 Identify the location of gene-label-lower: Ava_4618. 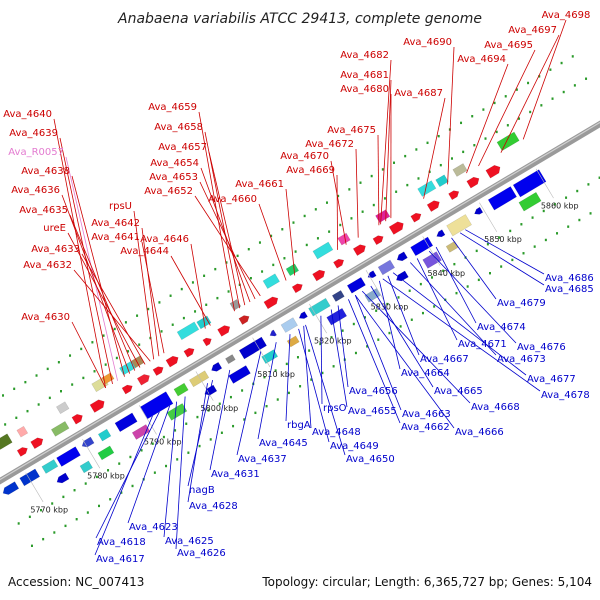
(121, 542).